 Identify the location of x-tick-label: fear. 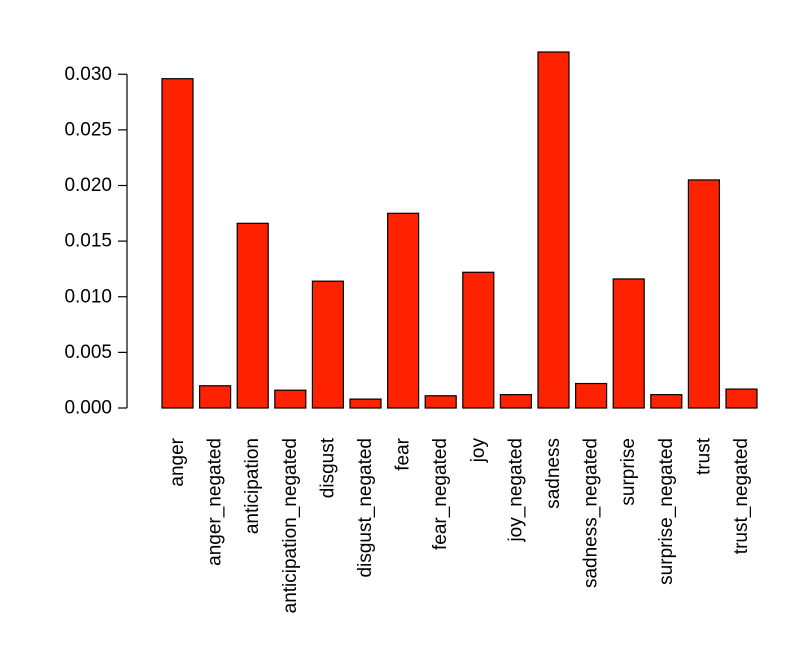
(403, 453).